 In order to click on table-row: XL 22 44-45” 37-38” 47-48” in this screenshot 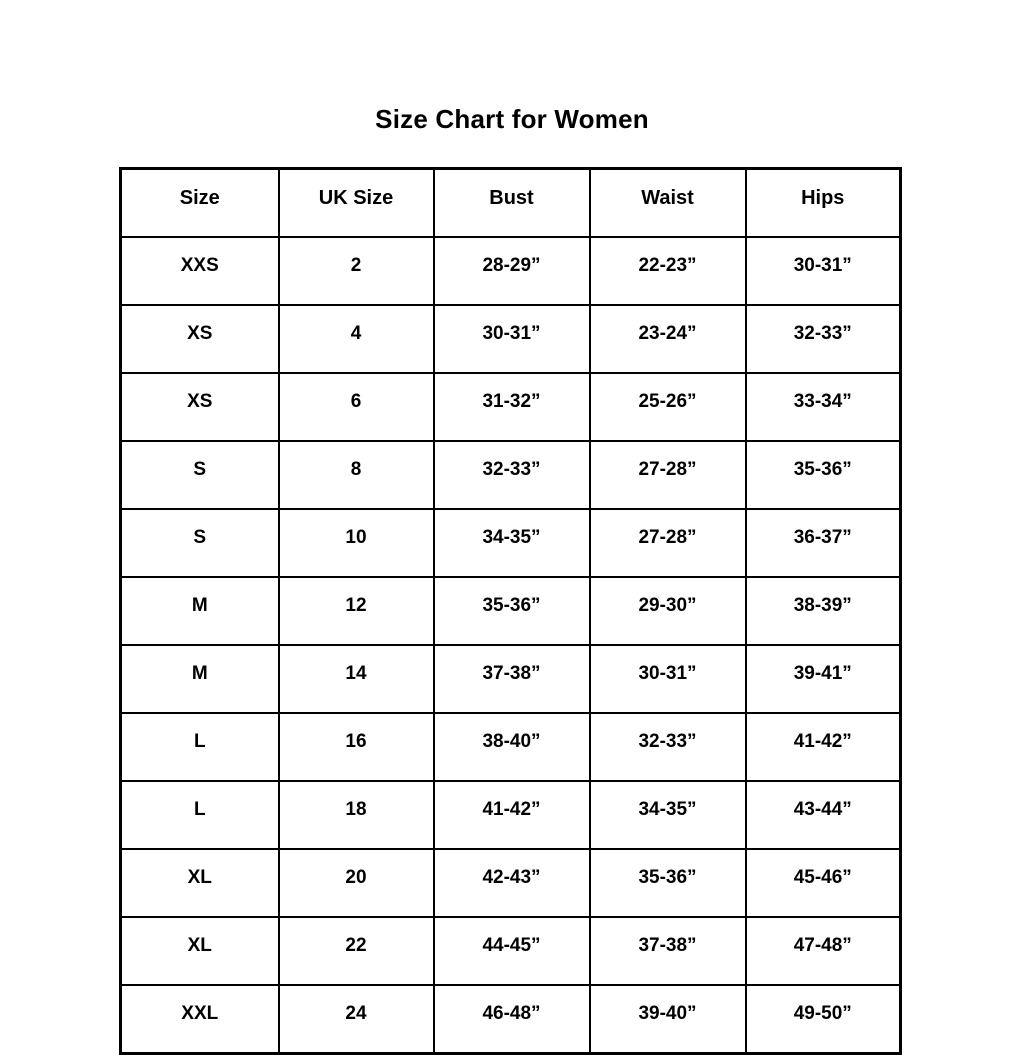, I will do `click(510, 951)`.